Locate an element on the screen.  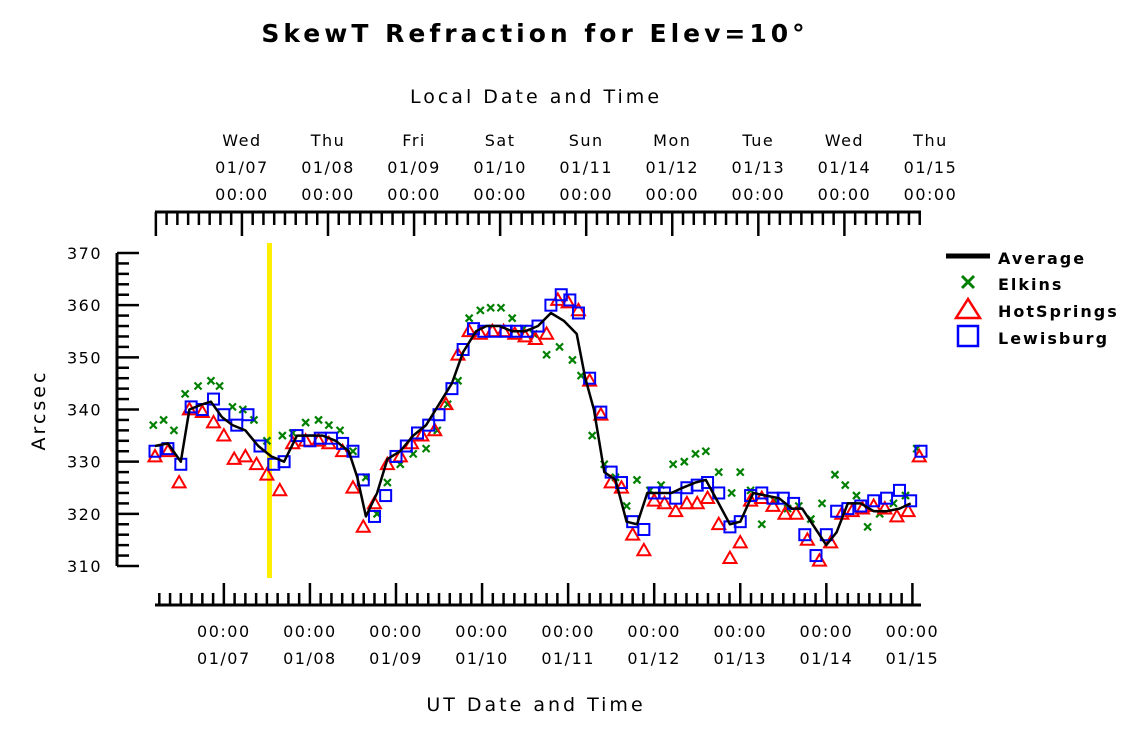
bottom-tick-label-date: 01/10 is located at coordinates (482, 658).